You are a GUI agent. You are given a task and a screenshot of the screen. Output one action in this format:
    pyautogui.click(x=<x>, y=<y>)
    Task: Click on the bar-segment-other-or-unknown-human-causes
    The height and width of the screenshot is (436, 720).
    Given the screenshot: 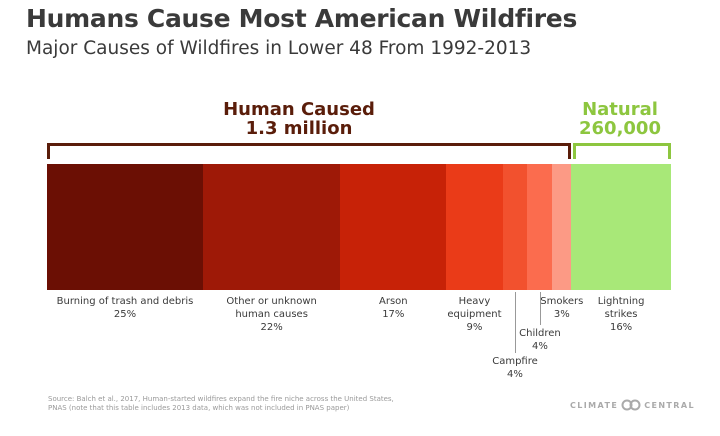 What is the action you would take?
    pyautogui.click(x=272, y=227)
    